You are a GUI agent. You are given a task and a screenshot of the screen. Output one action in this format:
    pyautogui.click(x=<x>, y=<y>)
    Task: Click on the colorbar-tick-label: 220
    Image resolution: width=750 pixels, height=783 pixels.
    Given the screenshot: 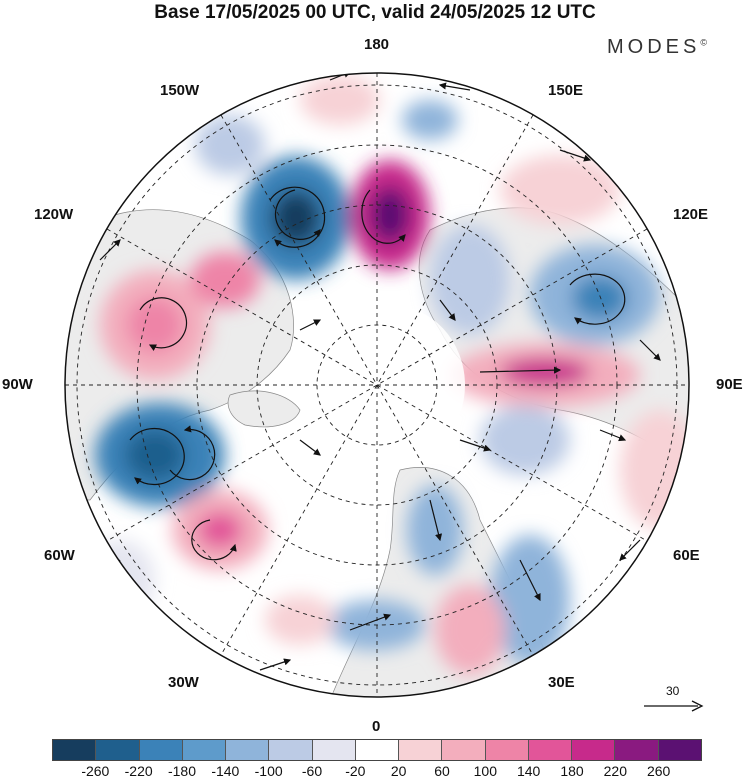 What is the action you would take?
    pyautogui.click(x=615, y=771)
    